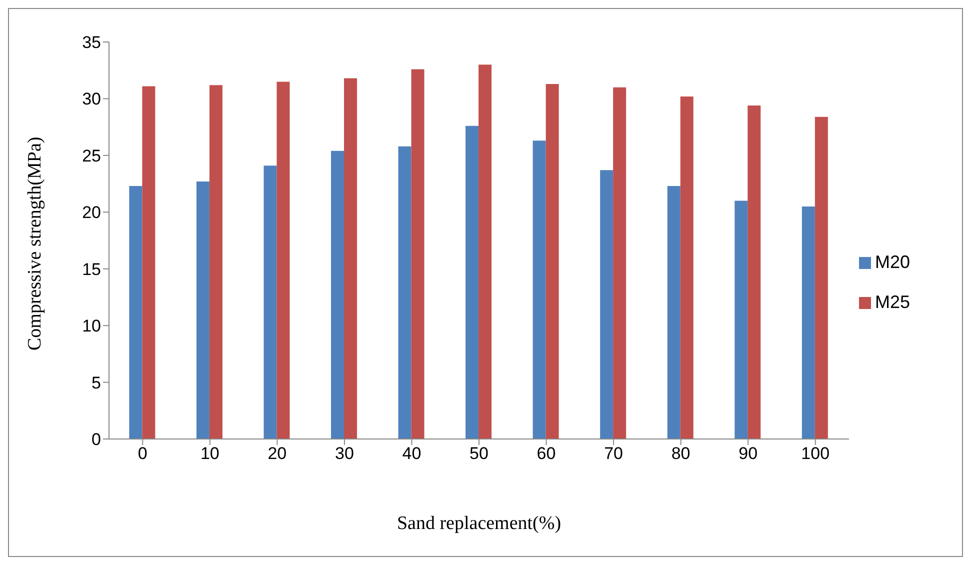  What do you see at coordinates (892, 262) in the screenshot?
I see `legend-label: M20` at bounding box center [892, 262].